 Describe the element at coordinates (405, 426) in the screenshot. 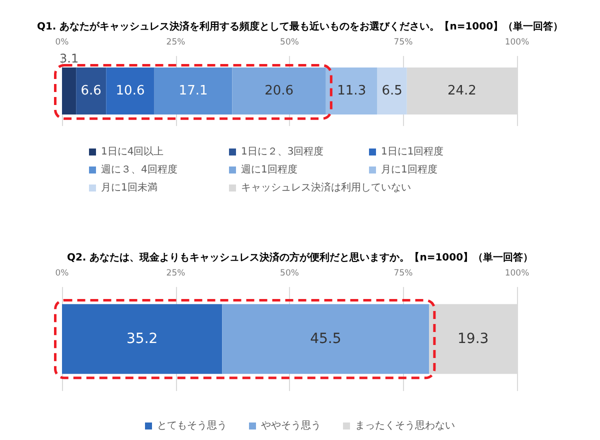

I see `legend-label: まったくそう思わない` at that location.